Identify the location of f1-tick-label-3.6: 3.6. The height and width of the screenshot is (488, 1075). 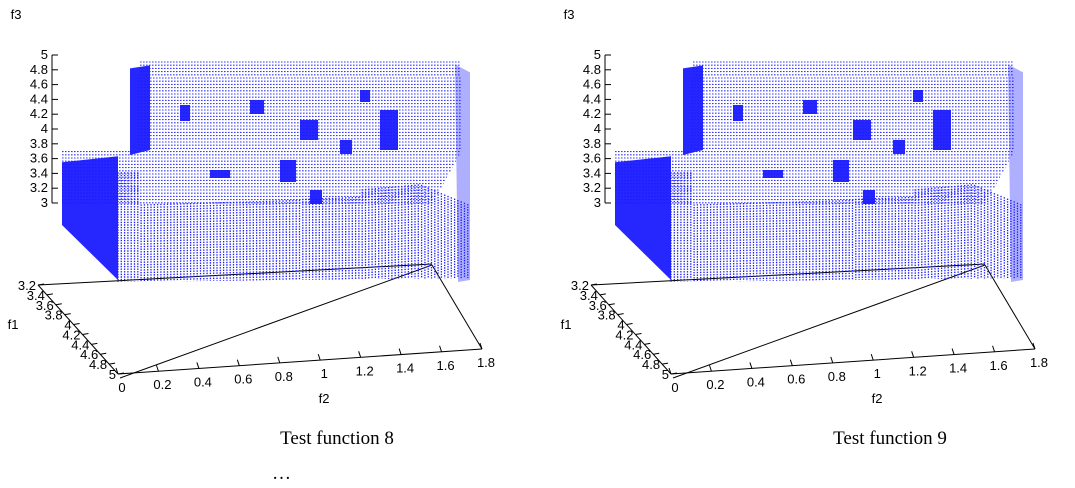
(45, 305).